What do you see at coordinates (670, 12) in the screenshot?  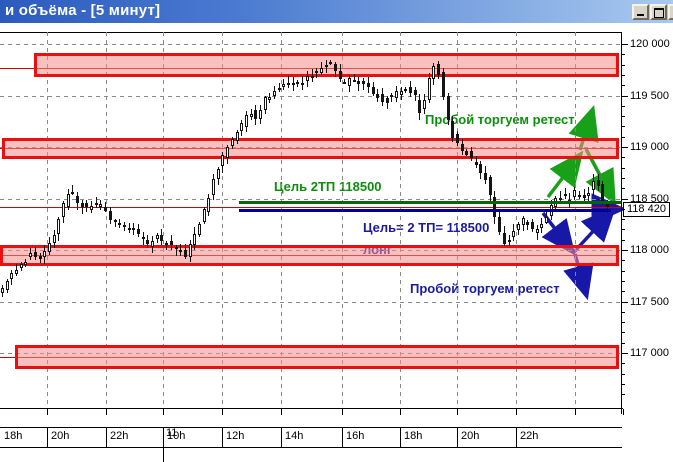 I see `close-button` at bounding box center [670, 12].